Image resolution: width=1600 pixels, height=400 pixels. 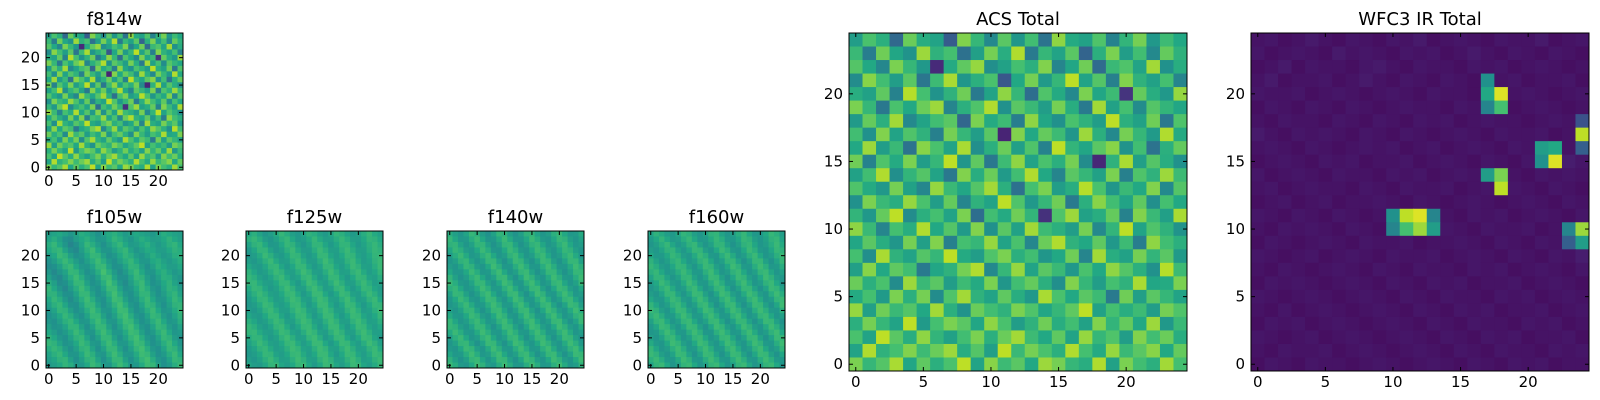 What do you see at coordinates (315, 300) in the screenshot?
I see `f125w-heatmap` at bounding box center [315, 300].